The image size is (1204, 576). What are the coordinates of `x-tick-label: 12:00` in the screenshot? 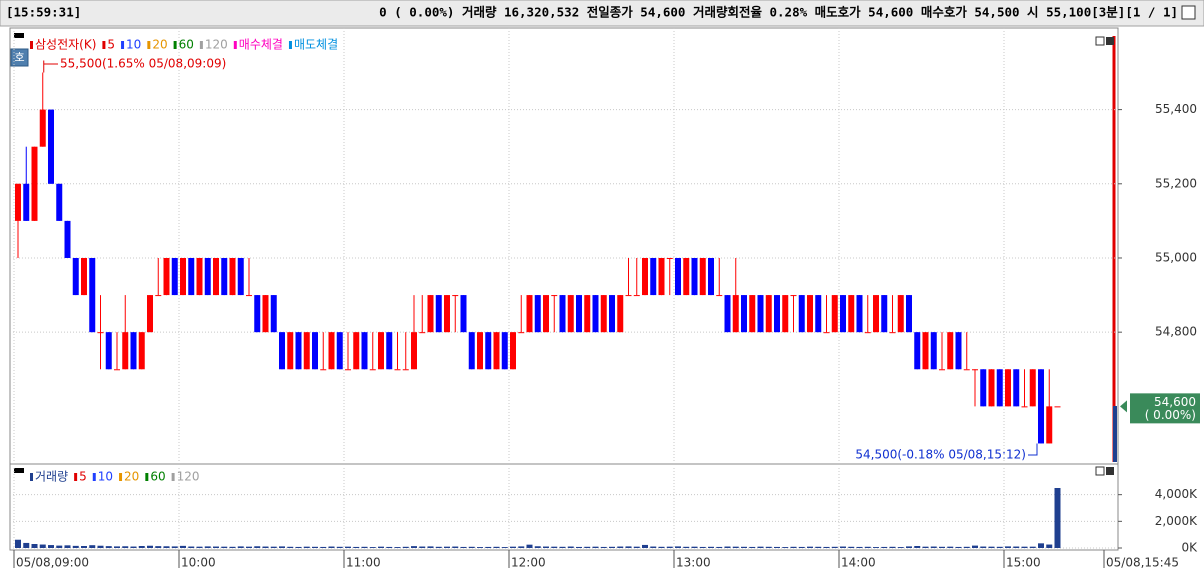 It's located at (528, 563).